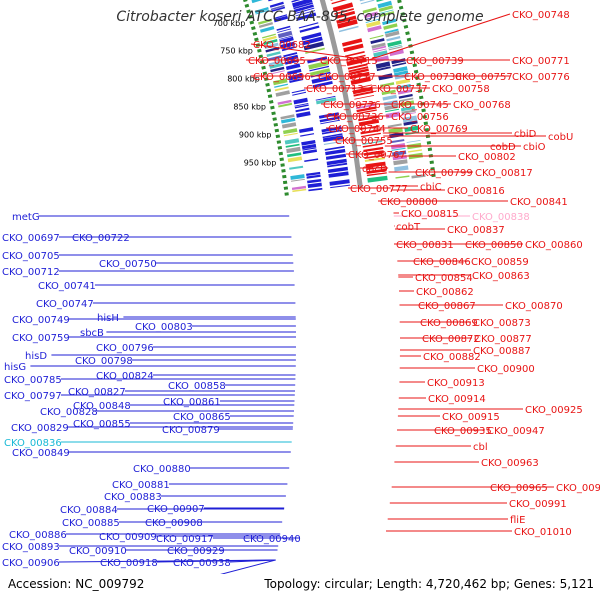 This screenshot has height=600, width=600. Describe the element at coordinates (538, 504) in the screenshot. I see `gene-label: CKO_00991` at that location.